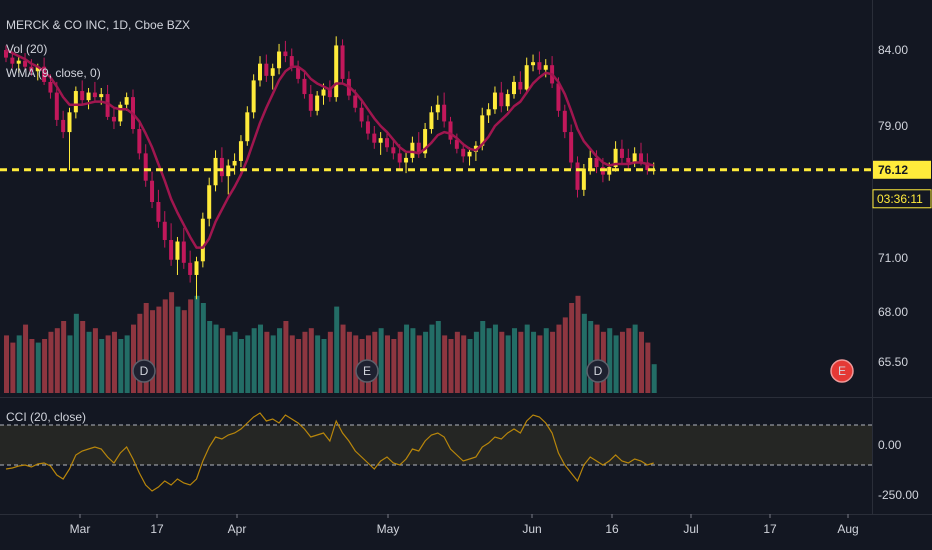  What do you see at coordinates (46, 417) in the screenshot?
I see `cci-legend: CCI (20, close)` at bounding box center [46, 417].